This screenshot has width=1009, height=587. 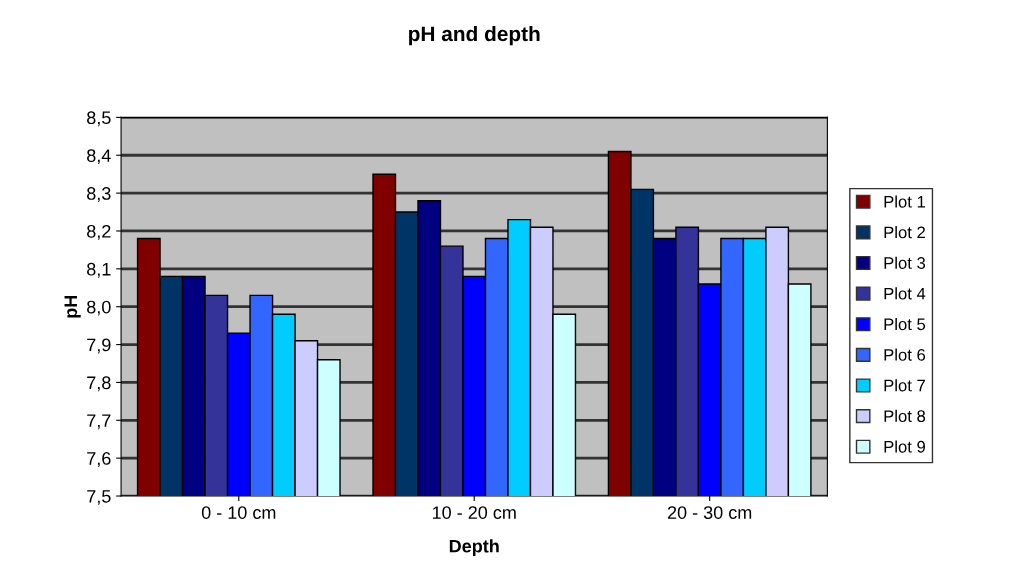 What do you see at coordinates (99, 308) in the screenshot?
I see `y-tick-label: 8,0` at bounding box center [99, 308].